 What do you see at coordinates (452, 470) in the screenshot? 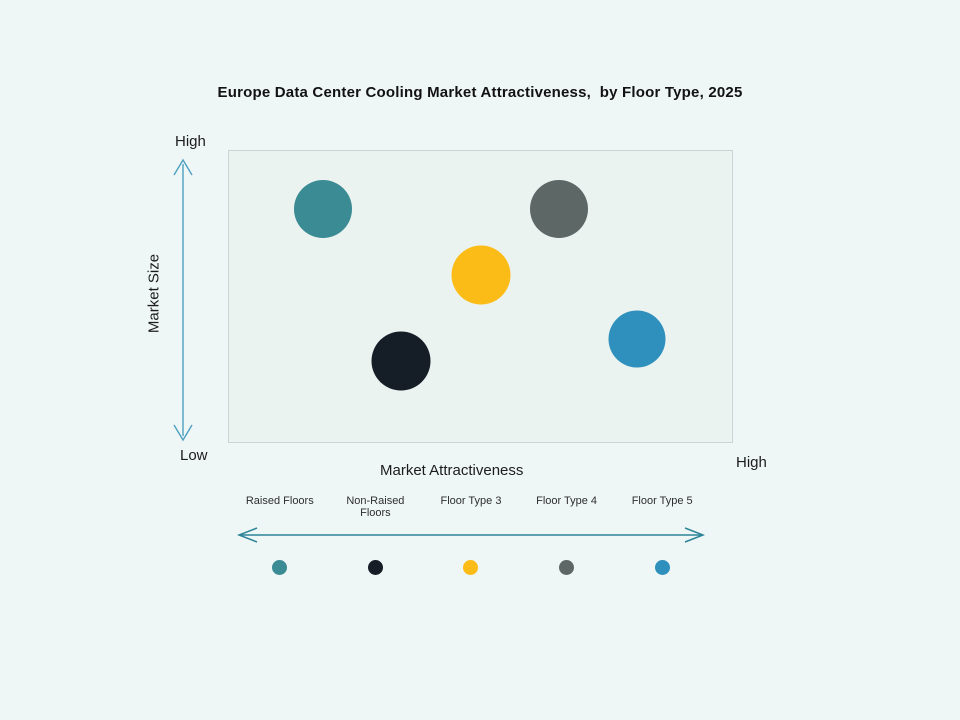
I see `x-axis-title: Market Attractiveness` at bounding box center [452, 470].